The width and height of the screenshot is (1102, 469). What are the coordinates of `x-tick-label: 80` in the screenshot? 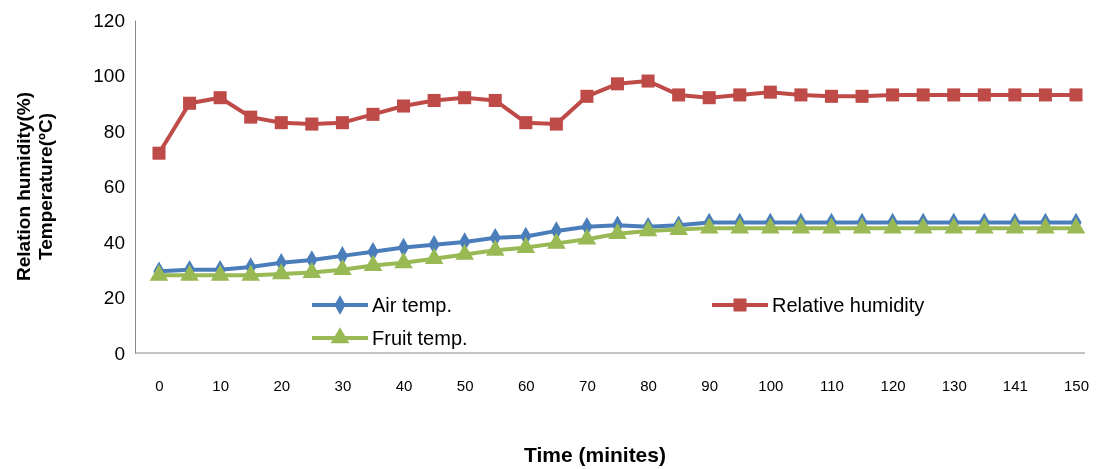 It's located at (648, 385).